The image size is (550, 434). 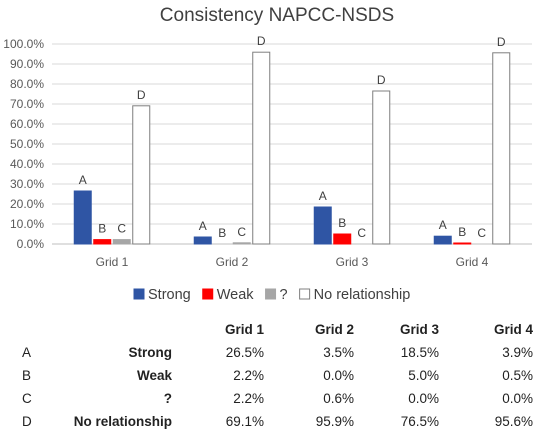 I want to click on y-tick-label: 10.0%, so click(x=27, y=224).